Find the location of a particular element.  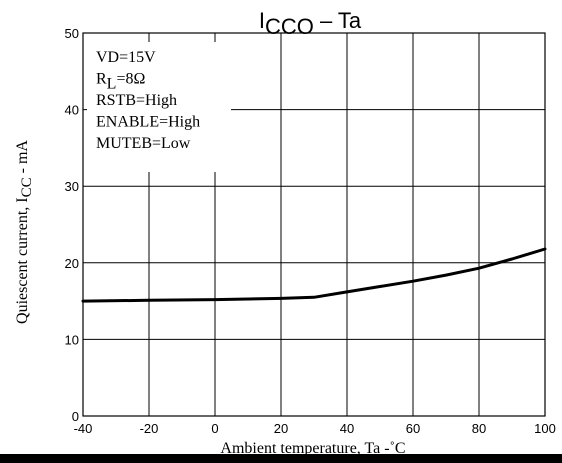

x-tick-label: 20 is located at coordinates (281, 428).